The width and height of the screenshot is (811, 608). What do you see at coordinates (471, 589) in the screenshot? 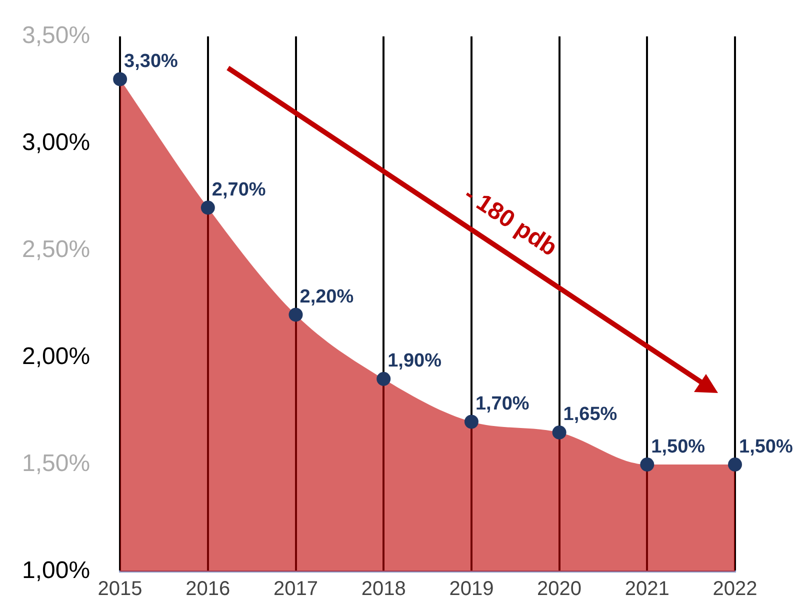
I see `x-tick-label: 2019` at bounding box center [471, 589].